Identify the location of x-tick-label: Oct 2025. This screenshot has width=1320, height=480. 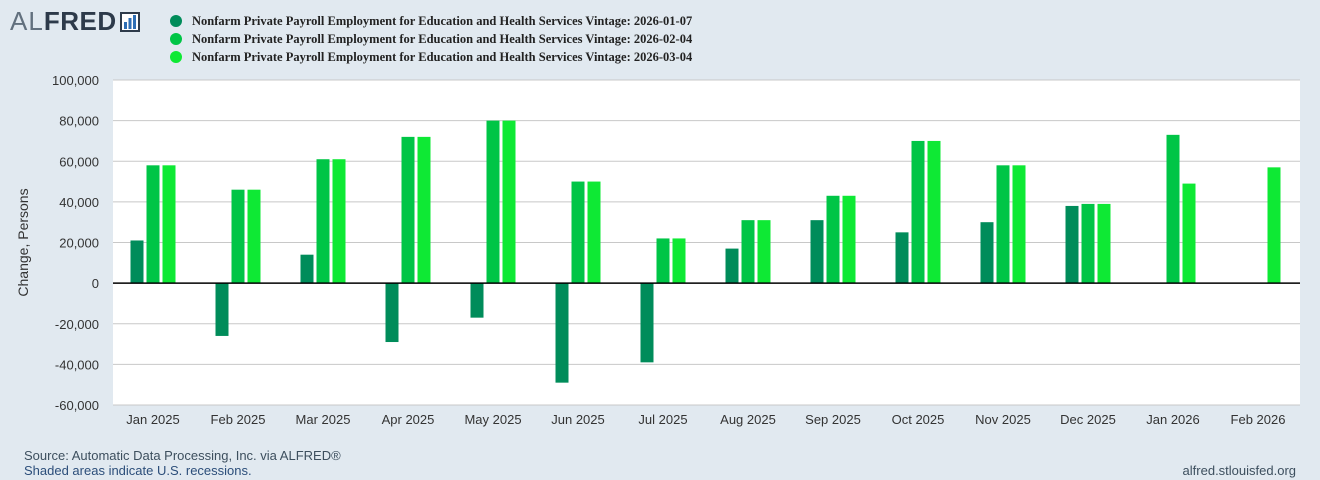
(918, 419).